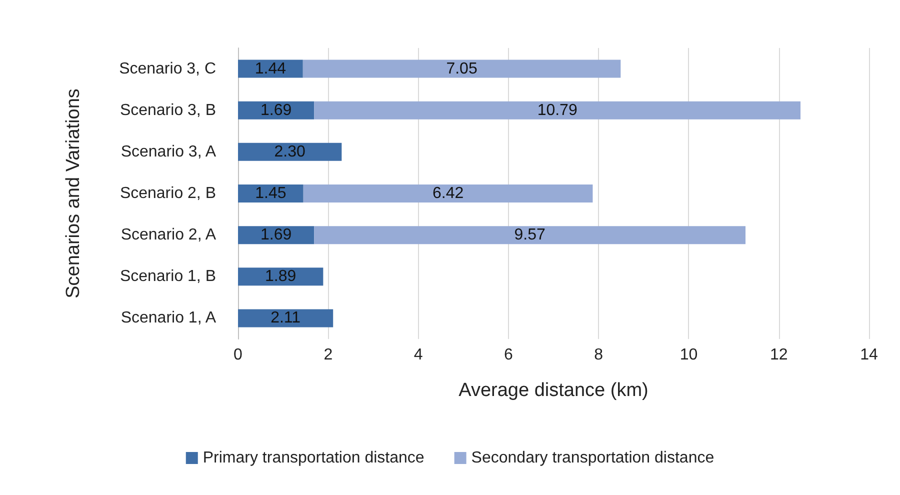 This screenshot has width=900, height=495. Describe the element at coordinates (238, 355) in the screenshot. I see `x-tick-label: 0` at that location.